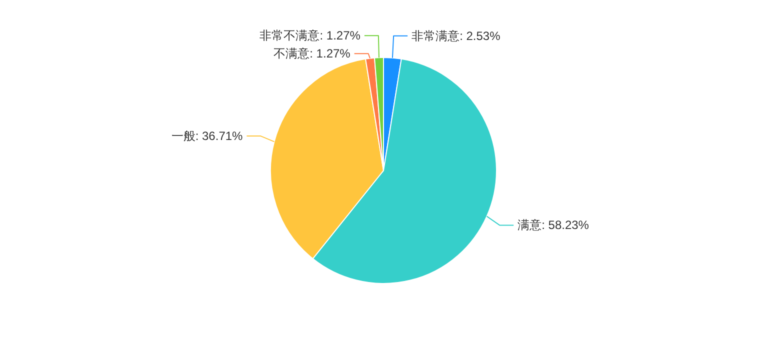  Describe the element at coordinates (456, 35) in the screenshot. I see `slice-label: 非常满意: 2.53%` at that location.